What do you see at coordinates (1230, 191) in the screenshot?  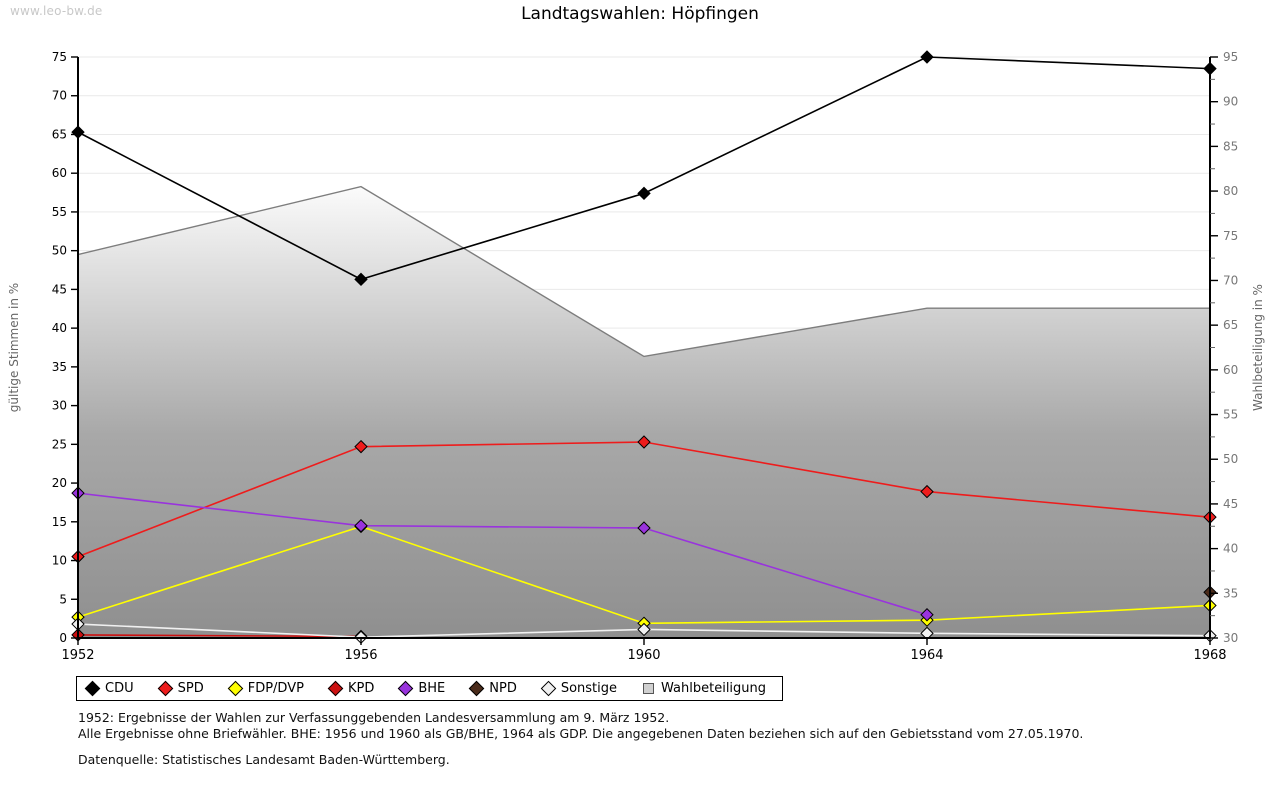 I see `tick-label-right: 80` at bounding box center [1230, 191].